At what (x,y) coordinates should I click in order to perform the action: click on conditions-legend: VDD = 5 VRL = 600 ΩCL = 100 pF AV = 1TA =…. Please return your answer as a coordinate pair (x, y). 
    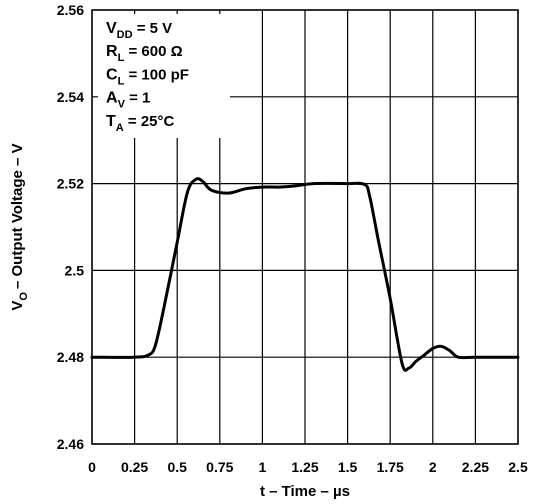
    Looking at the image, I should click on (164, 76).